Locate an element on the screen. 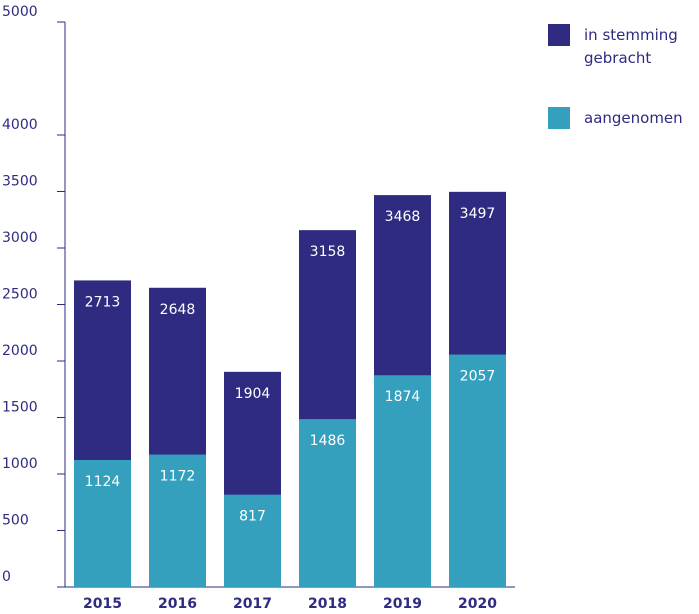  y-tick-label: 1000 is located at coordinates (20, 464).